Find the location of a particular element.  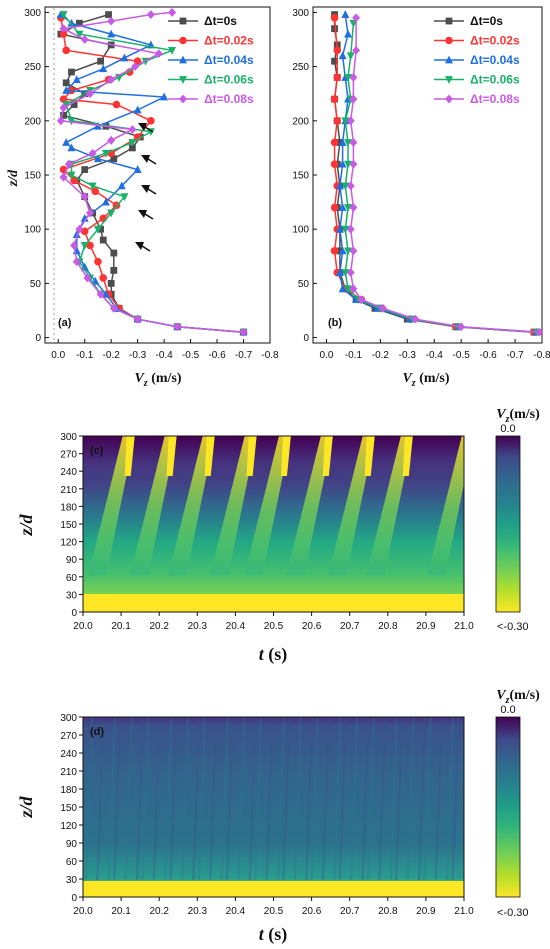

panel-d-xtick-label: 20.2 is located at coordinates (159, 911).